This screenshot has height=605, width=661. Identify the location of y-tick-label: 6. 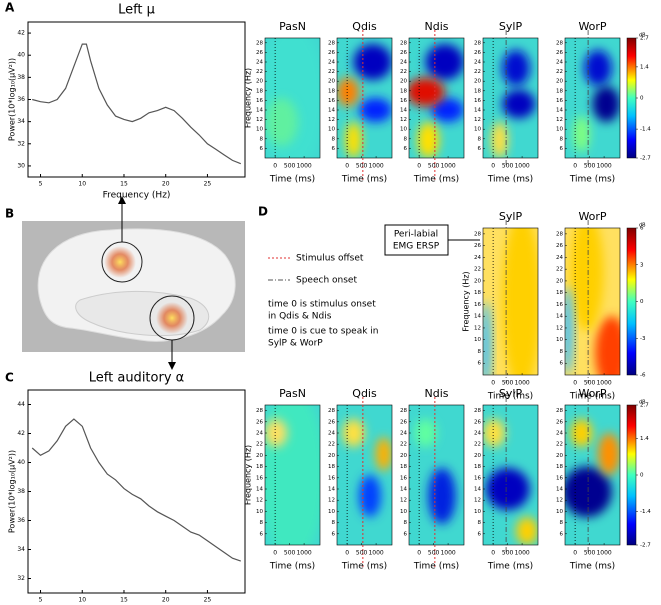
(334, 149).